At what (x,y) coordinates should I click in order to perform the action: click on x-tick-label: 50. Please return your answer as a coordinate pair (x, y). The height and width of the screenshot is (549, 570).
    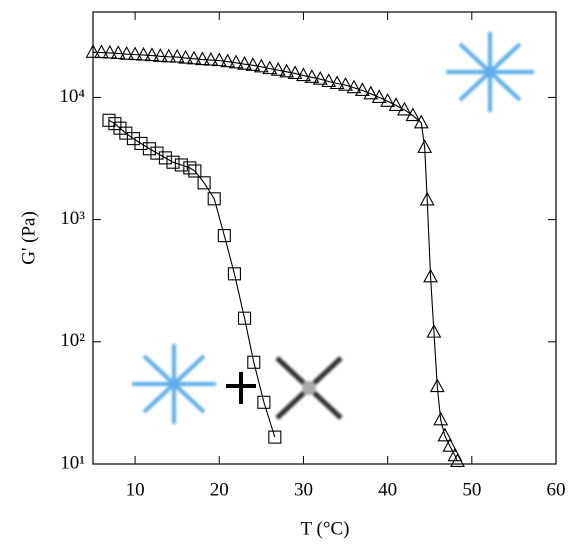
    Looking at the image, I should click on (471, 489).